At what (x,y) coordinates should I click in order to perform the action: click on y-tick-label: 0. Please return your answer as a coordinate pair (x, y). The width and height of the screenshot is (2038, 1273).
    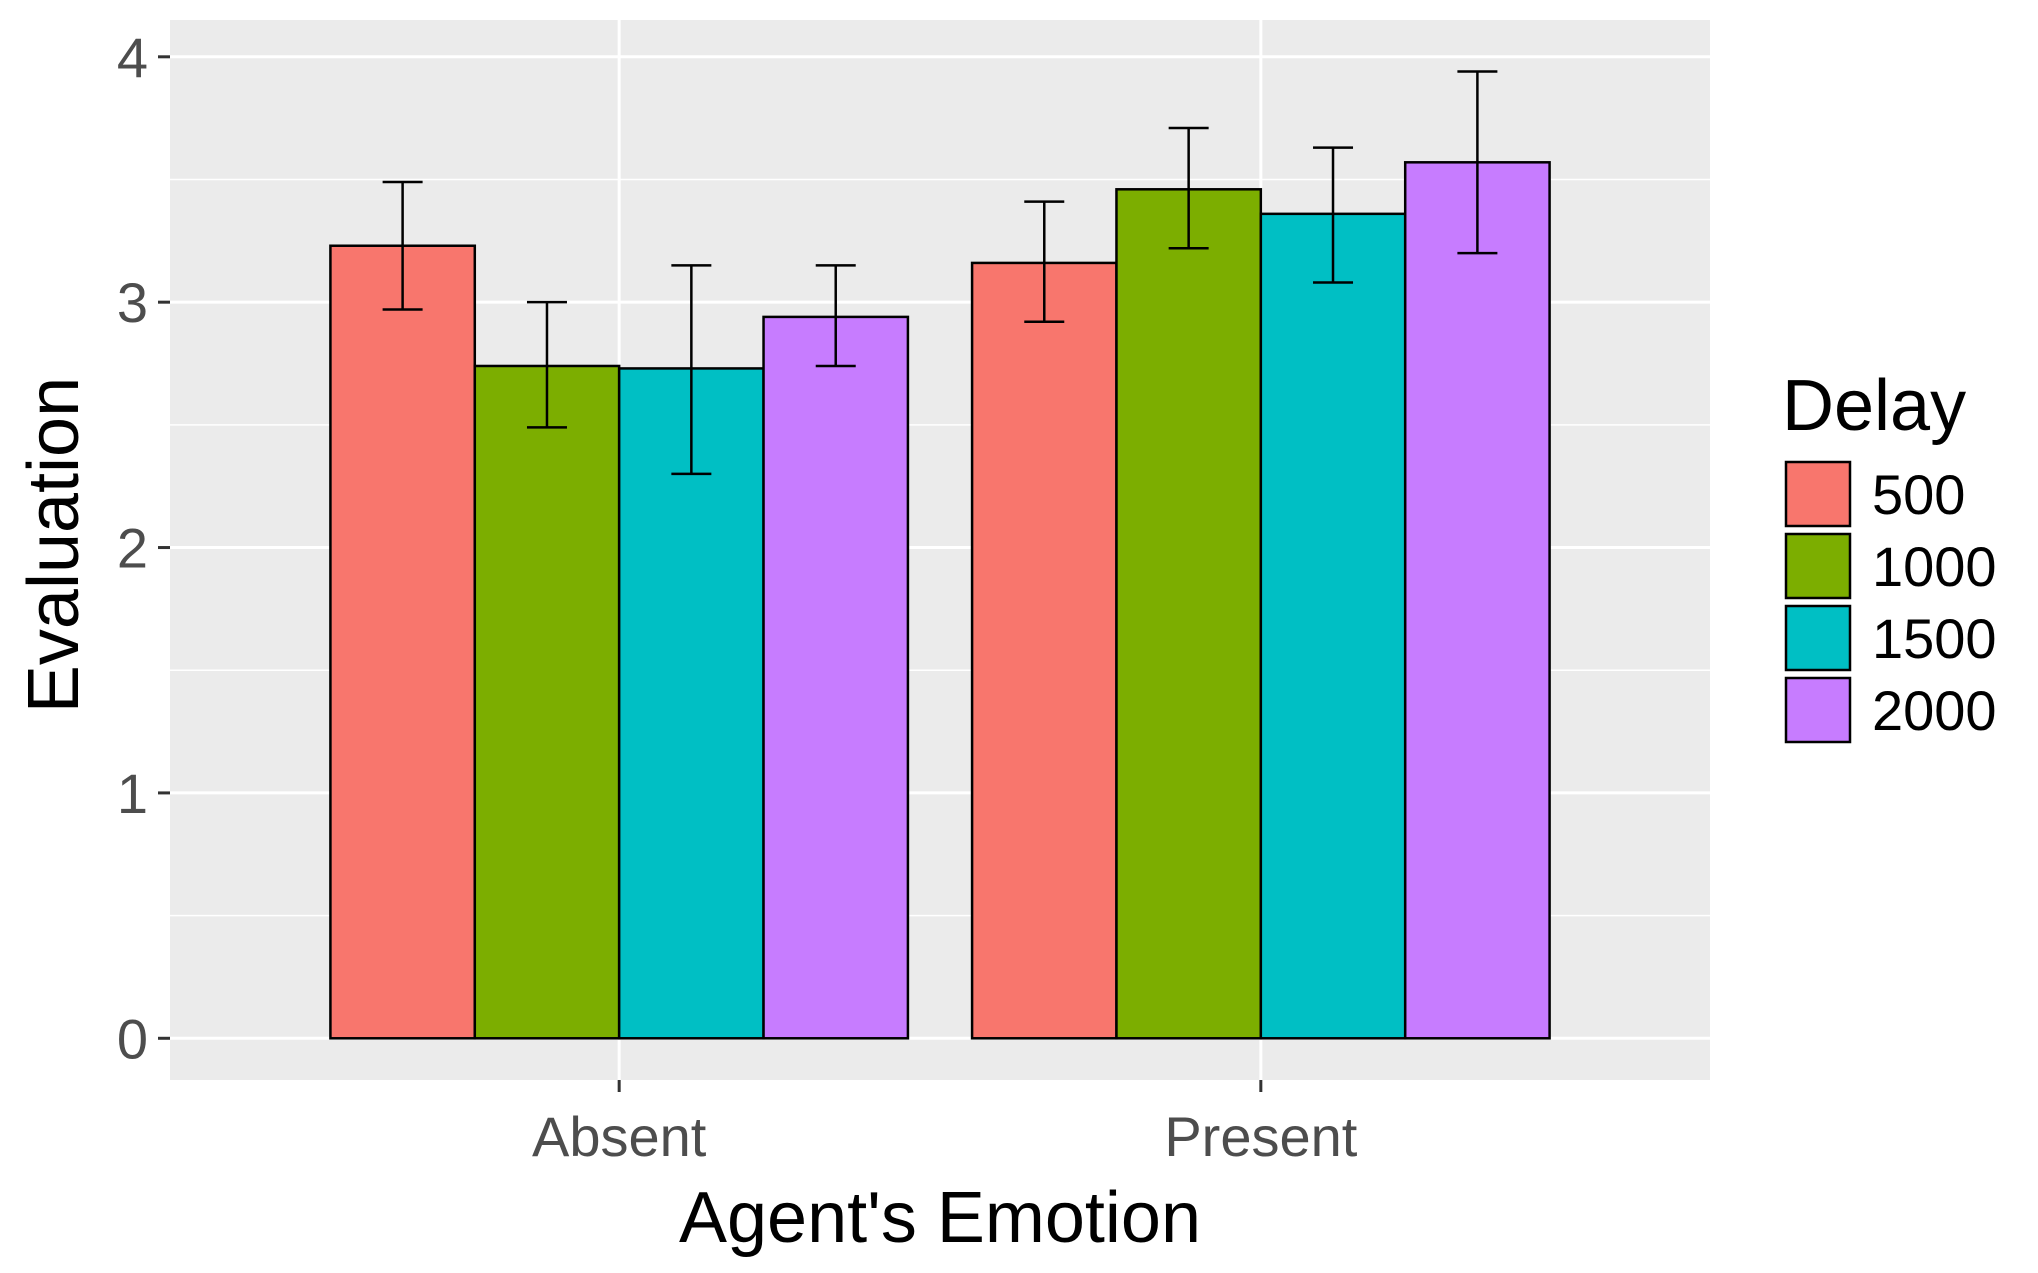
    Looking at the image, I should click on (132, 1038).